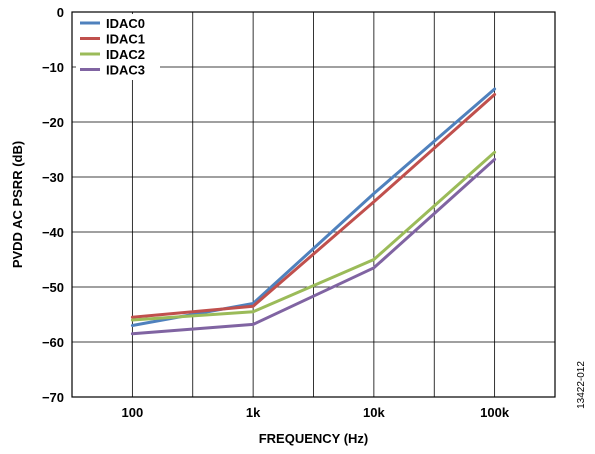 Image resolution: width=595 pixels, height=454 pixels. I want to click on legend-label-idac3: IDAC3, so click(125, 70).